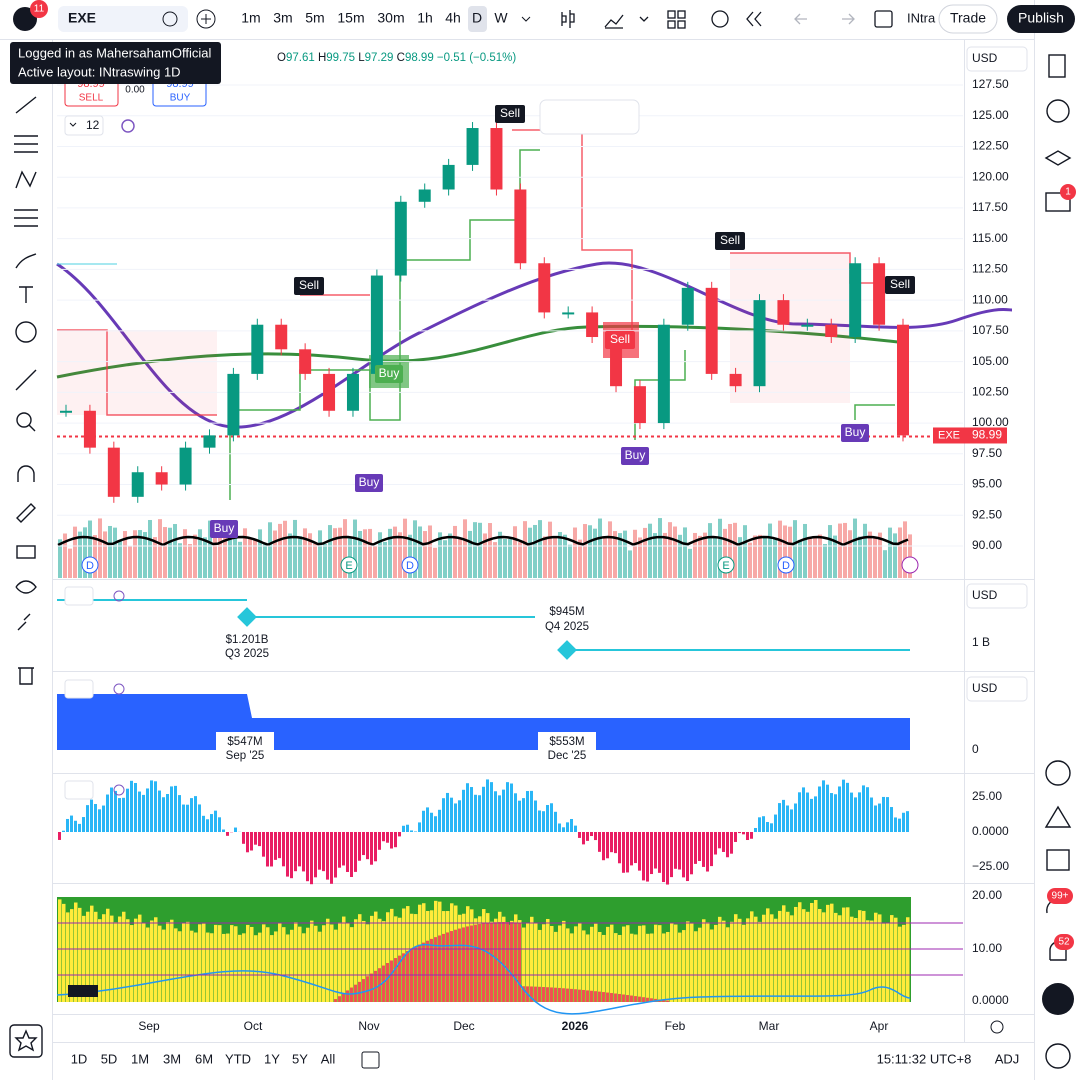 The height and width of the screenshot is (1080, 1080). What do you see at coordinates (82, 18) in the screenshot?
I see `symbol: EXE` at bounding box center [82, 18].